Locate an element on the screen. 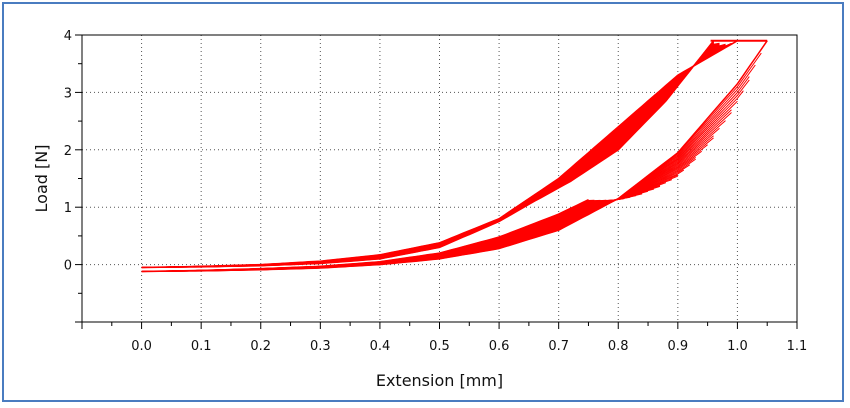 This screenshot has width=850, height=408. x-tick-label: 0.4 is located at coordinates (380, 346).